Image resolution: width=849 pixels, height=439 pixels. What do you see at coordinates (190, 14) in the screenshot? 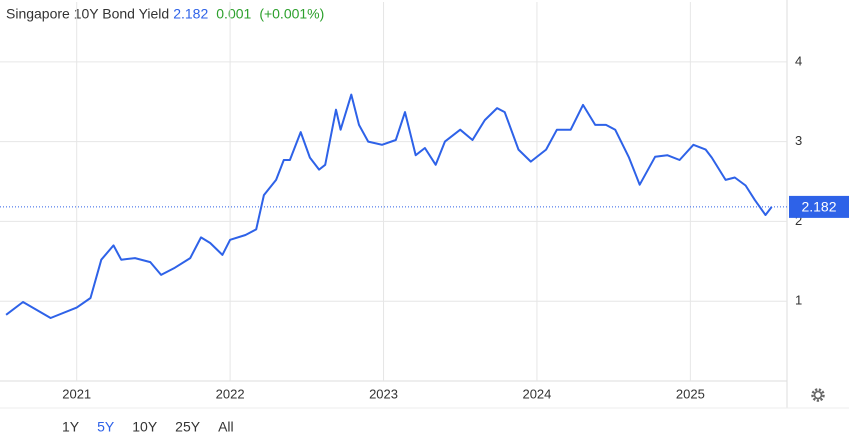
I see `last-value: 2.182` at bounding box center [190, 14].